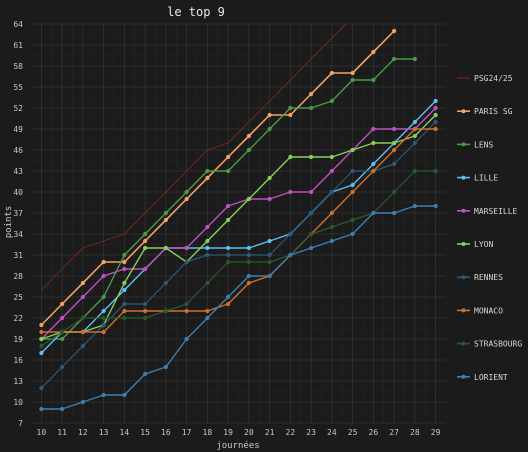 The image size is (528, 452). What do you see at coordinates (291, 432) in the screenshot?
I see `x-tick-label: 22` at bounding box center [291, 432].